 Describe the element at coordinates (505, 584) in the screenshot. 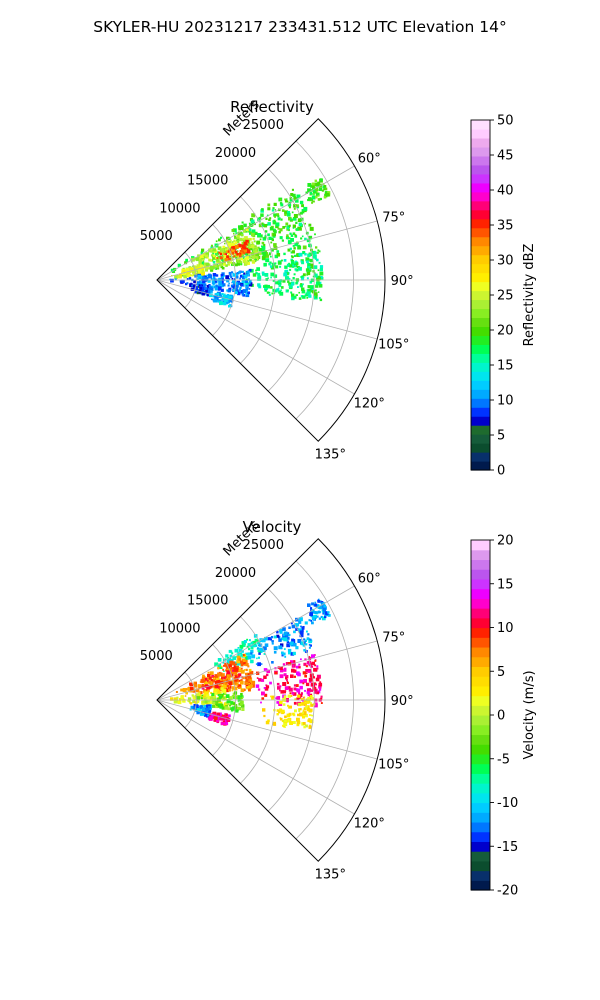

I see `velocity-colorbar-tick-label: 15` at that location.